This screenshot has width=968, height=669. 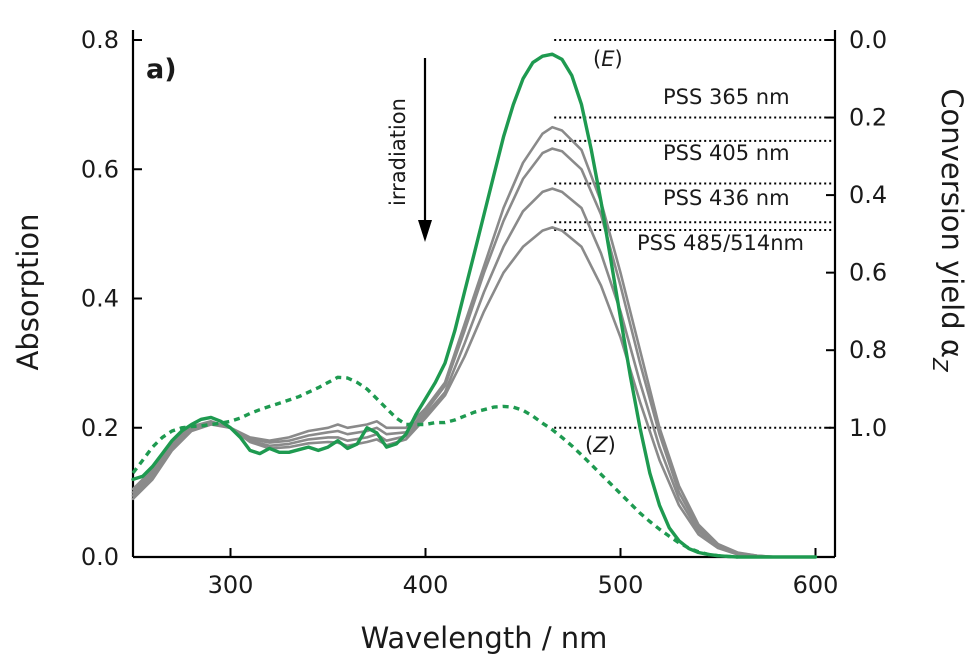 What do you see at coordinates (726, 198) in the screenshot?
I see `label-pss-436: PSS 436 nm` at bounding box center [726, 198].